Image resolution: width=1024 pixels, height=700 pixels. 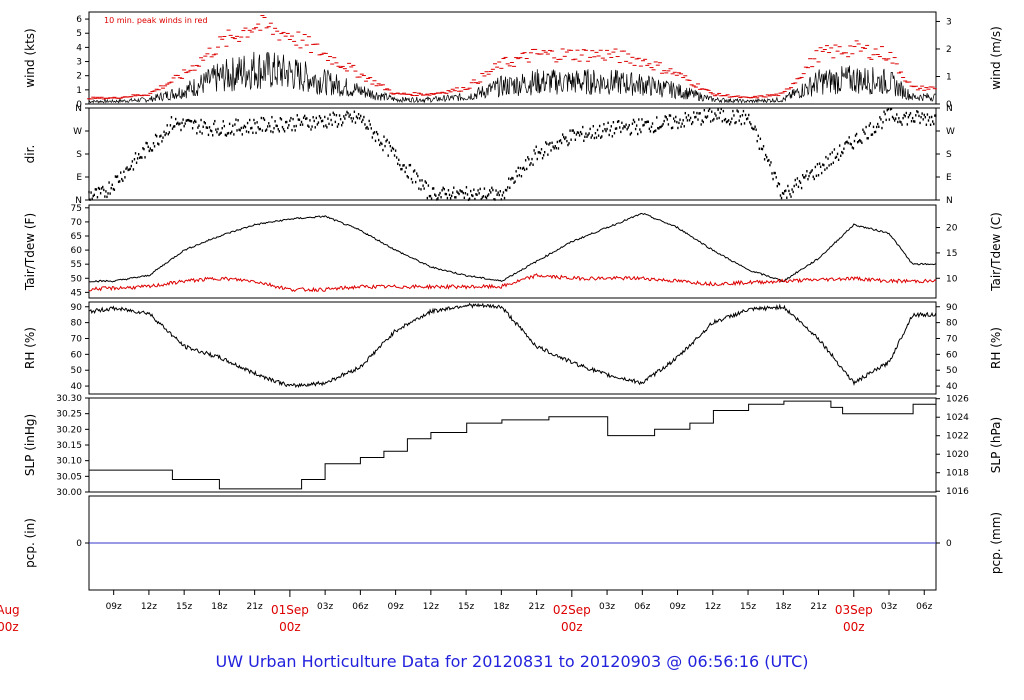 I want to click on day-time-label: 00z, so click(x=290, y=627).